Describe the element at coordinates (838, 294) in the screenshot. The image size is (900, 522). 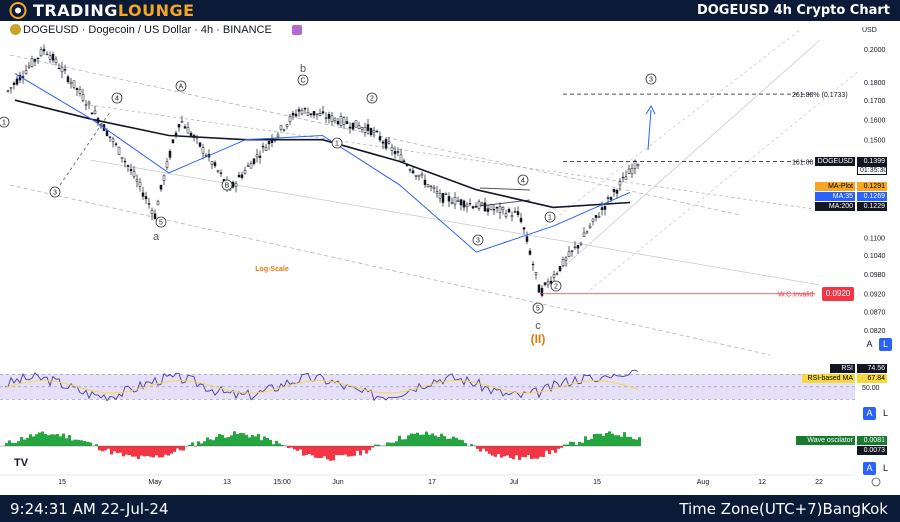
I see `invalid-price-value: 0.0920` at that location.